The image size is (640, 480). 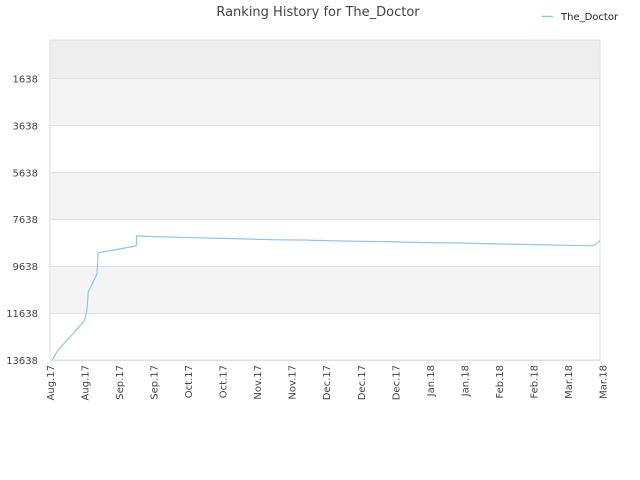 I want to click on y-tick-label: 3638, so click(x=25, y=126).